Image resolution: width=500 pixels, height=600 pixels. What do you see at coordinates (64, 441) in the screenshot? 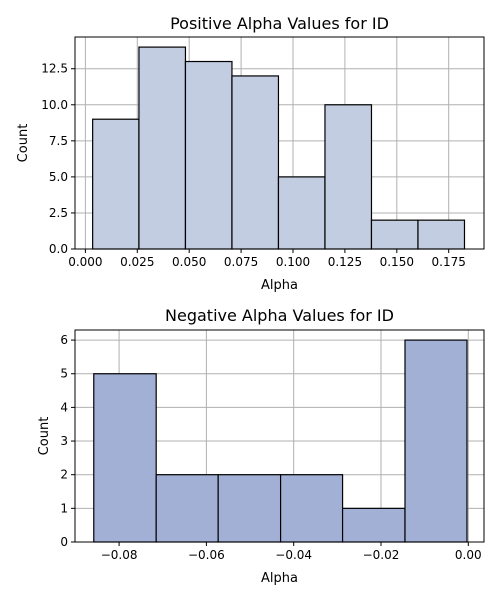
I see `negative-y-tick-label: 3` at bounding box center [64, 441].